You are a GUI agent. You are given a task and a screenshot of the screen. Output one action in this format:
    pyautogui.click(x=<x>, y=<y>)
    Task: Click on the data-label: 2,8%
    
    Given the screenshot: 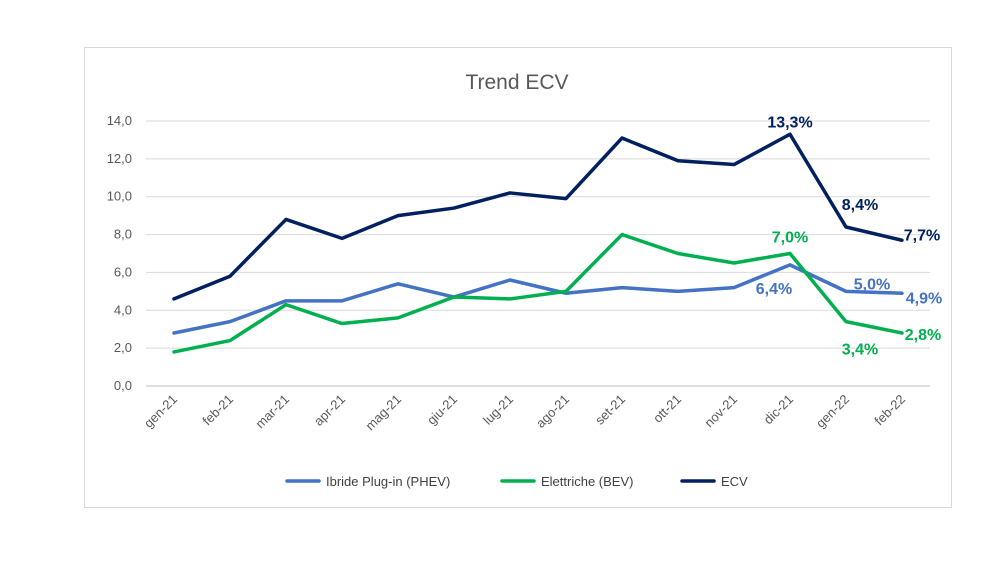 What is the action you would take?
    pyautogui.click(x=923, y=335)
    